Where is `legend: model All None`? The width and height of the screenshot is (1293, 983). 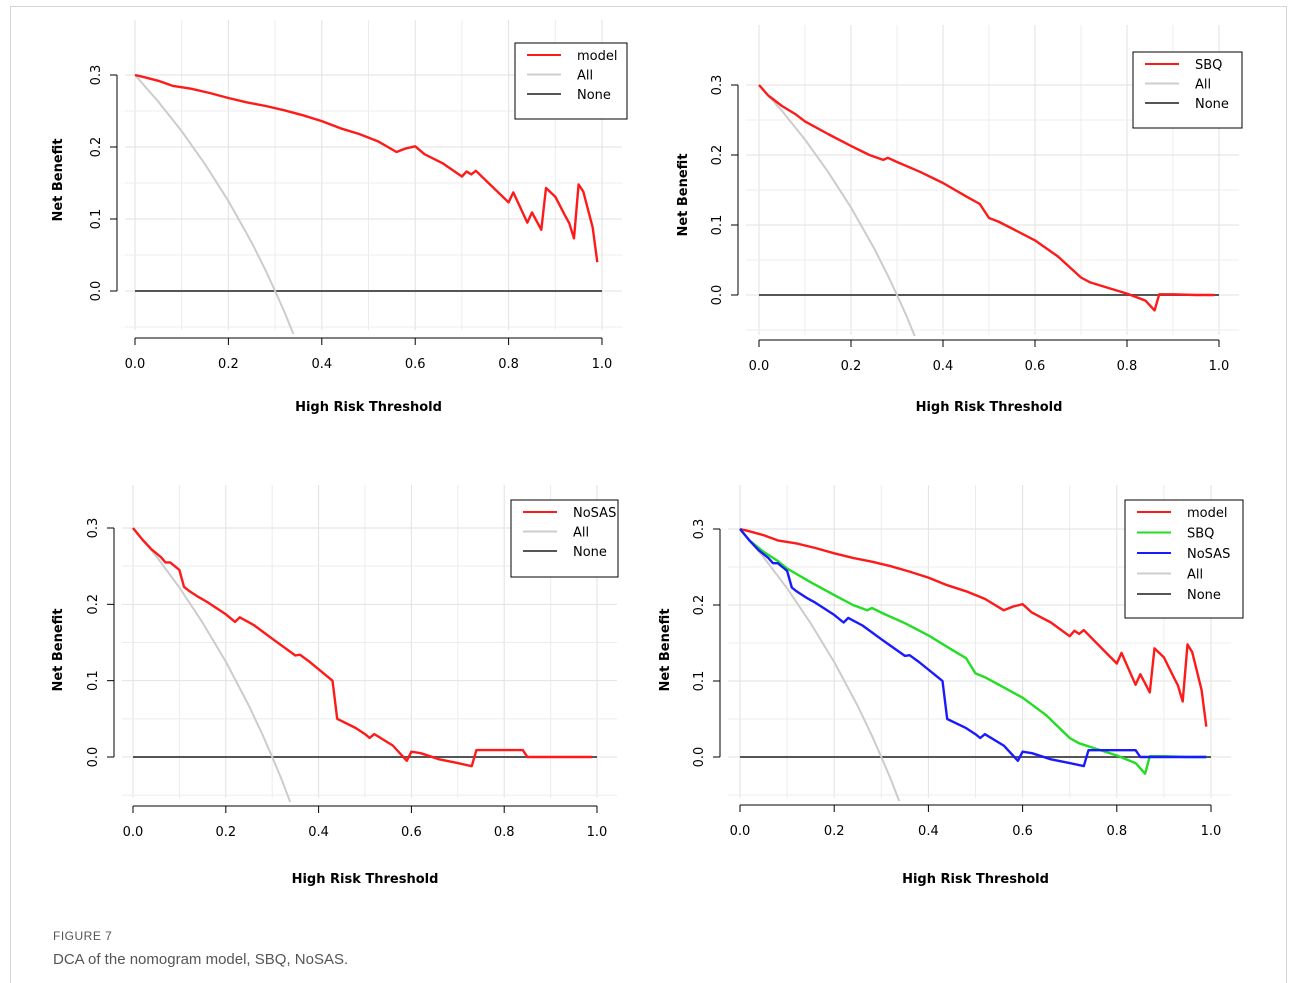 legend: model All None is located at coordinates (571, 81).